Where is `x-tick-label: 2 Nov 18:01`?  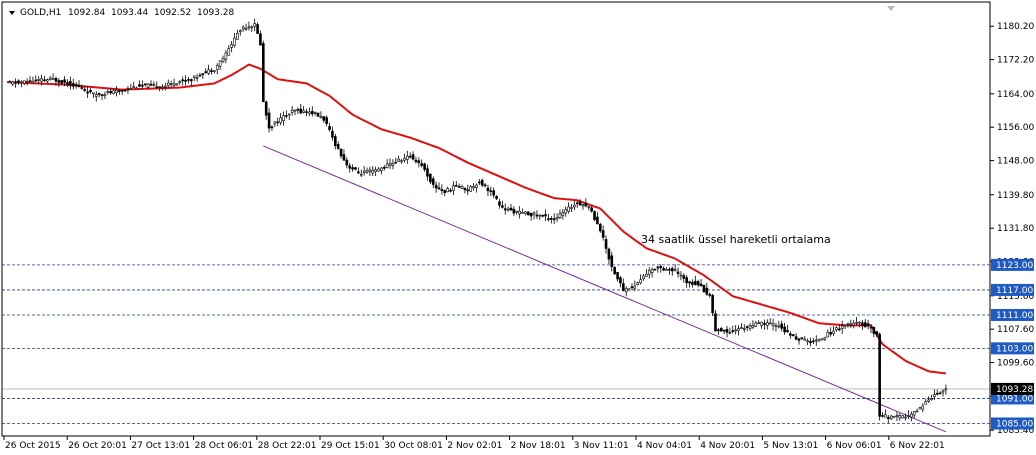 x-tick-label: 2 Nov 18:01 is located at coordinates (538, 446).